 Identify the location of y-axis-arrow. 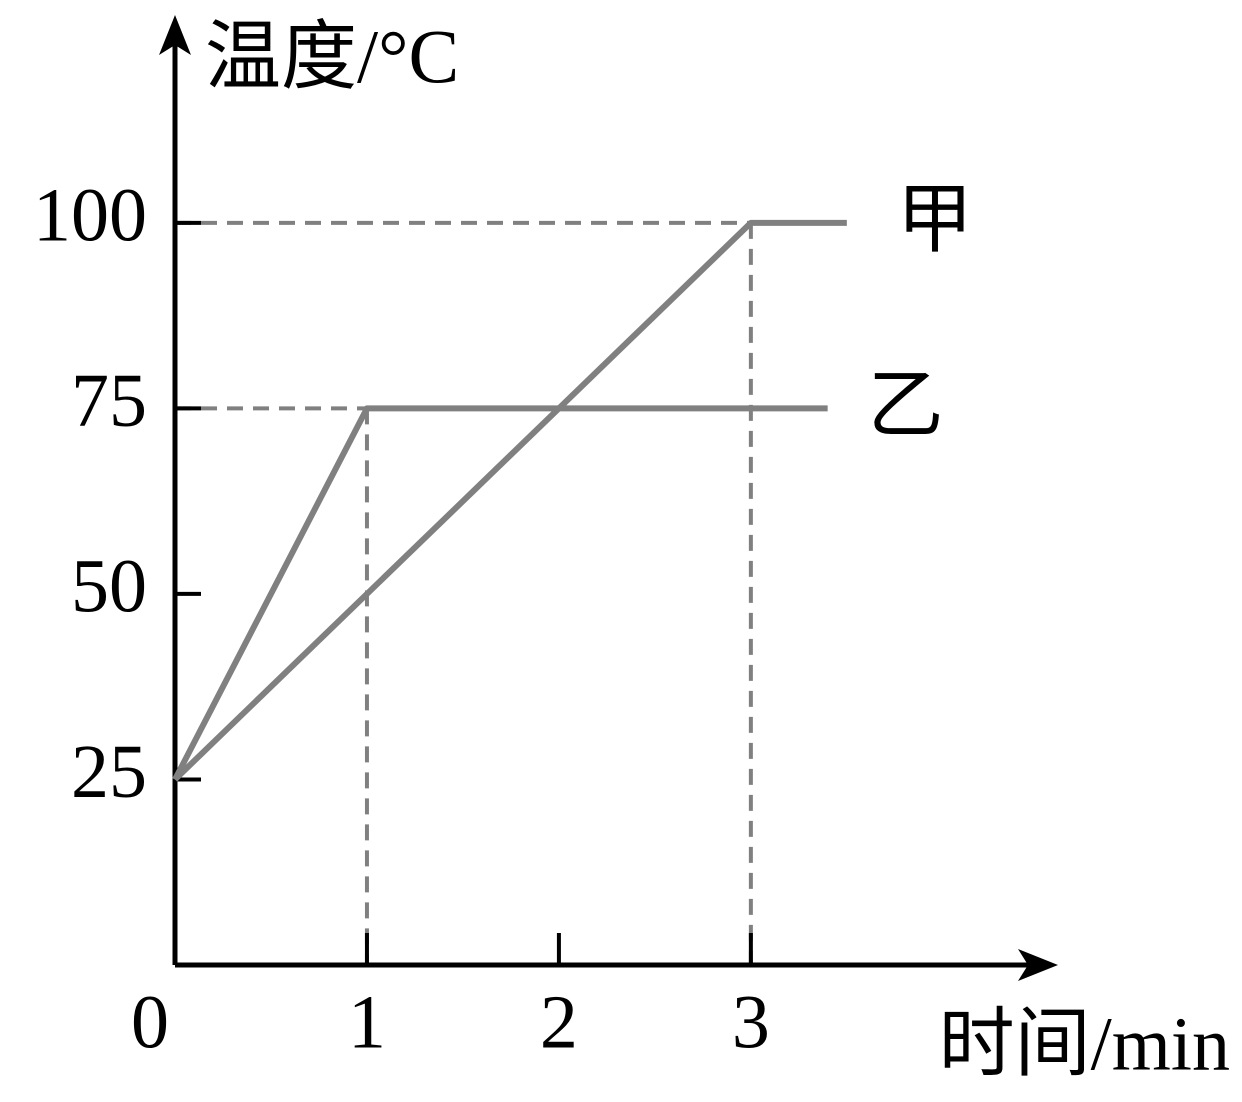
(175, 35).